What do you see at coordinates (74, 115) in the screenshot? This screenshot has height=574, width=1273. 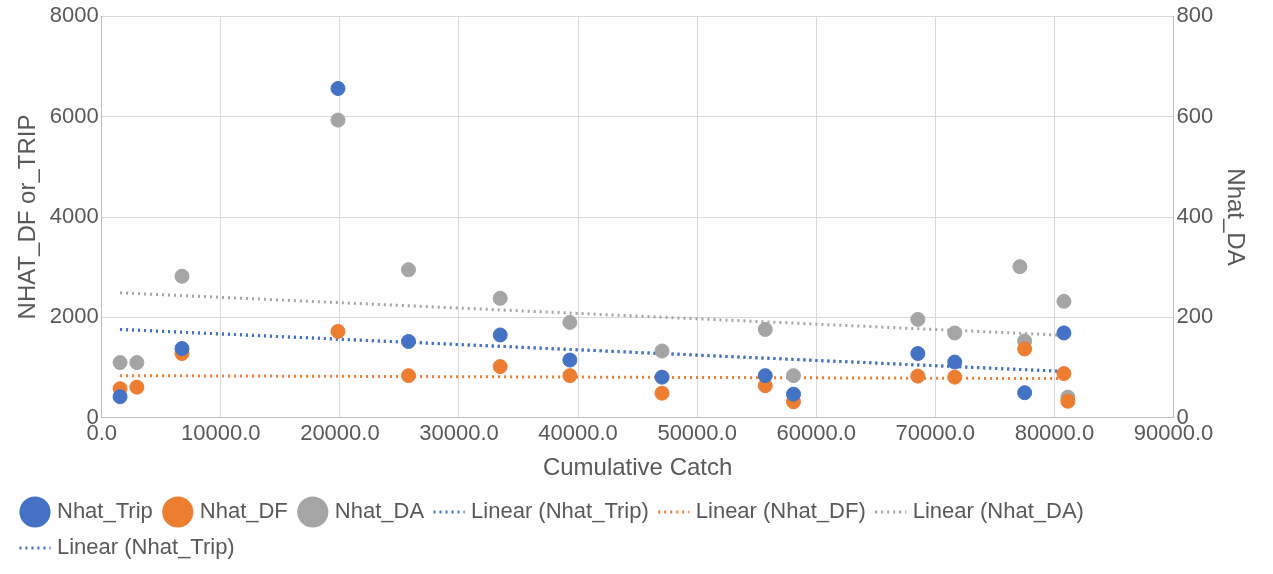 I see `y-tick-label: 6000` at bounding box center [74, 115].